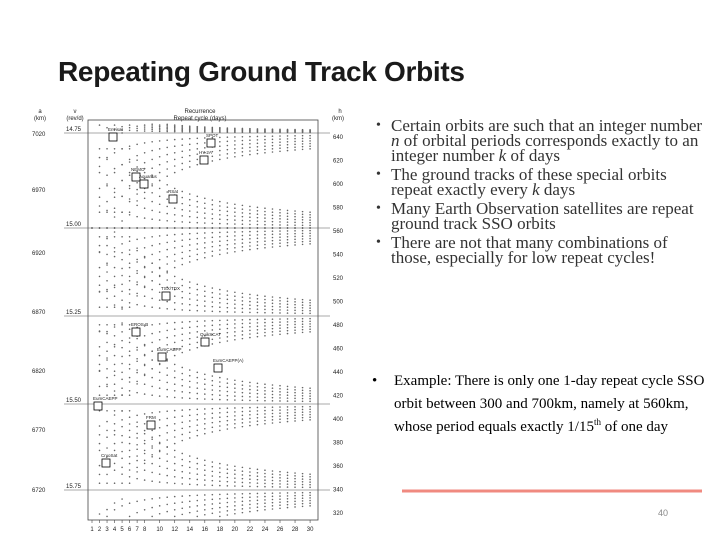  Describe the element at coordinates (338, 303) in the screenshot. I see `h-tick-label: 500` at that location.